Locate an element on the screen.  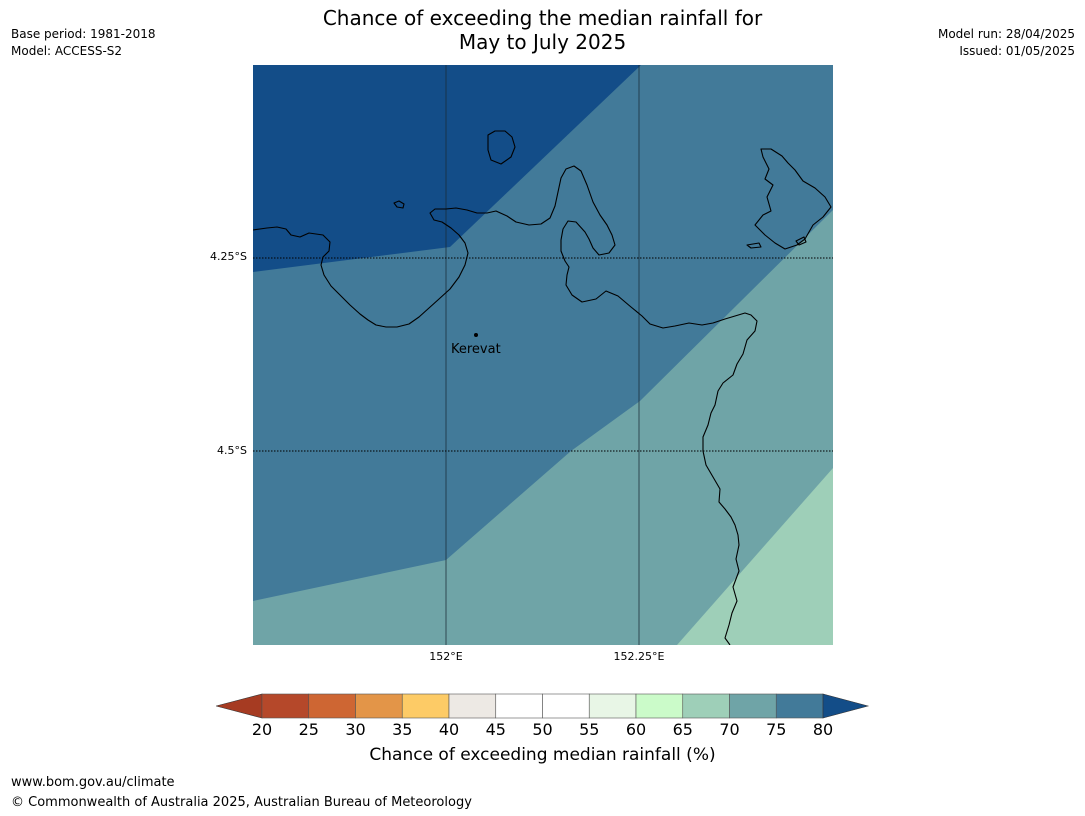
lon-label-152-25: 152.25°E is located at coordinates (639, 656).